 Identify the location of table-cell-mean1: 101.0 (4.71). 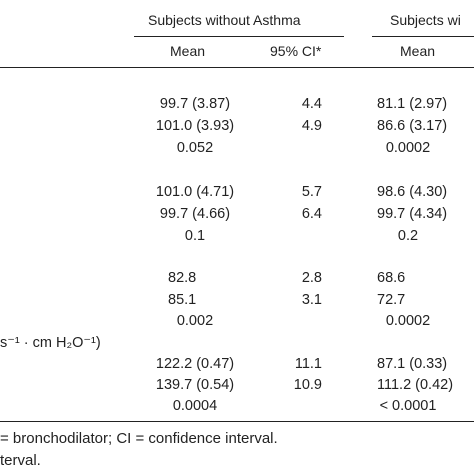
(195, 192).